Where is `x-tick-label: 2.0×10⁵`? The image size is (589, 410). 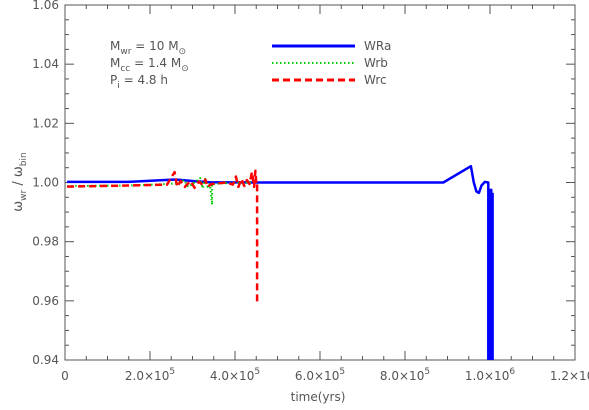
x-tick-label: 2.0×10⁵ is located at coordinates (150, 375).